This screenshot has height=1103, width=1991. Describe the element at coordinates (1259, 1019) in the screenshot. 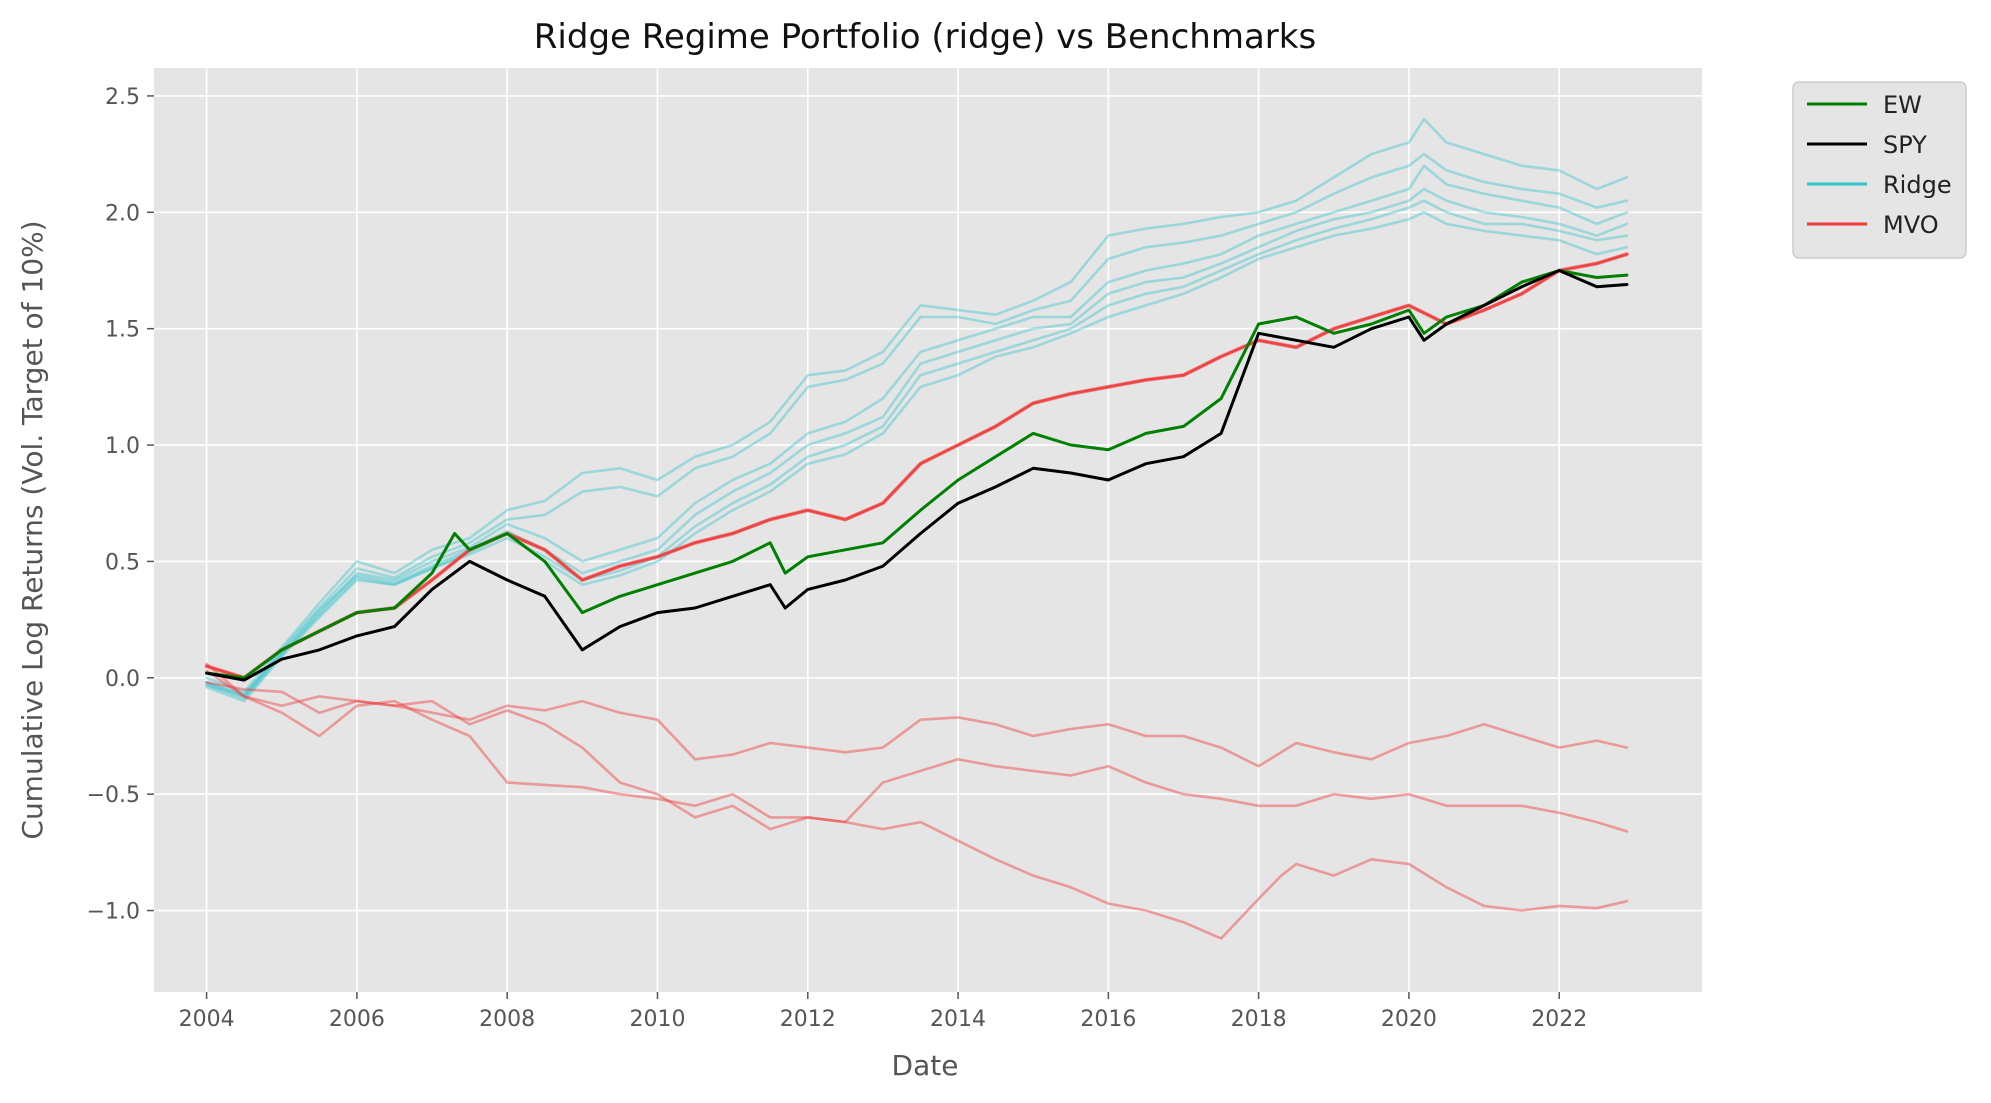

I see `x-tick-label: 2018` at that location.